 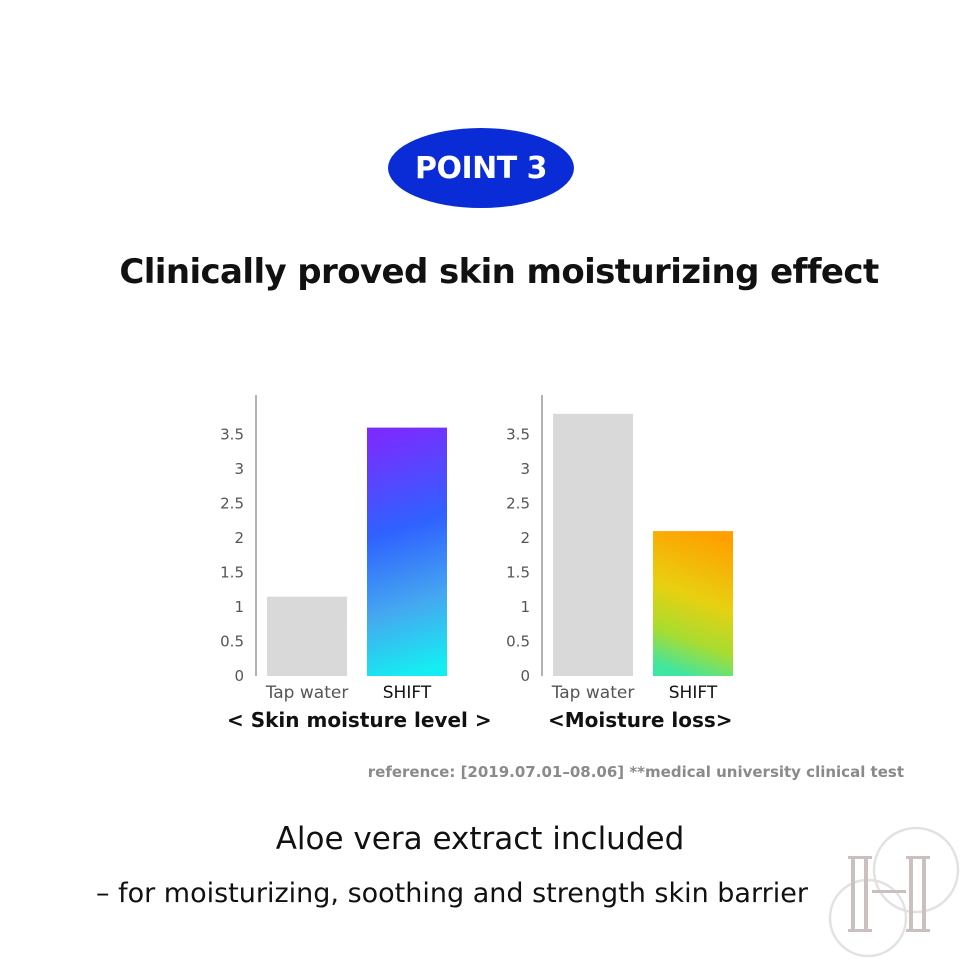 I want to click on skin-moisture-chart-svg: 0 0.5 1 1.5 2 2.5 3 3.5 Tap water SHIFT, so click(x=333, y=549).